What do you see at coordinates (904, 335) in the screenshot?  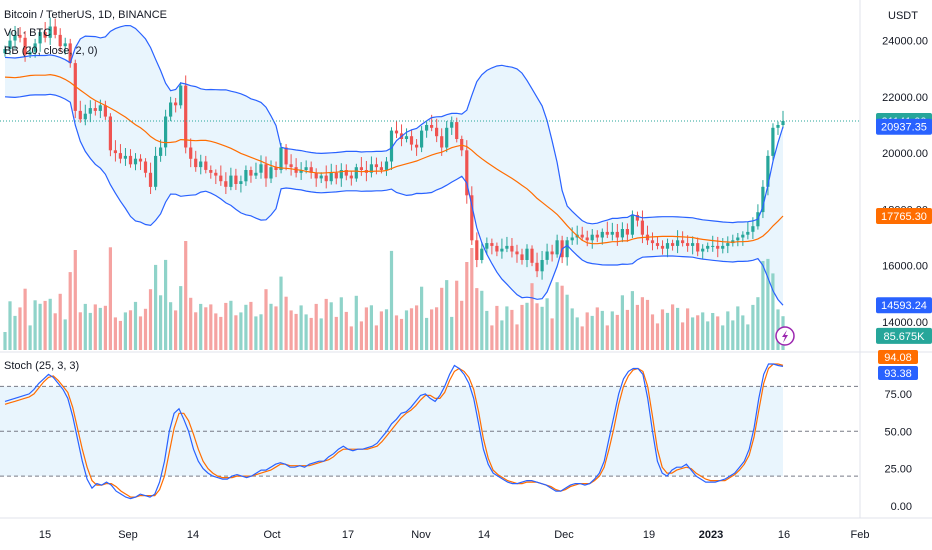 I see `price-tag: 85.675K` at bounding box center [904, 335].